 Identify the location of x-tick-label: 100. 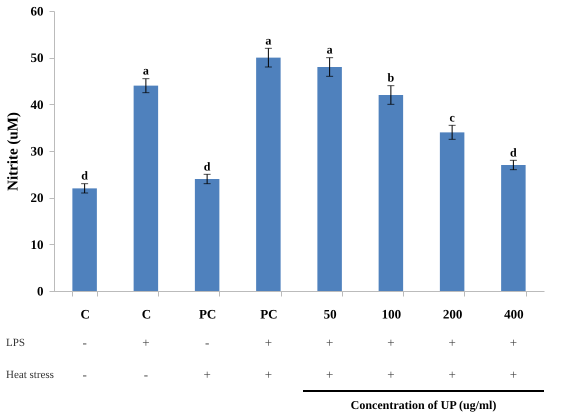
(392, 314).